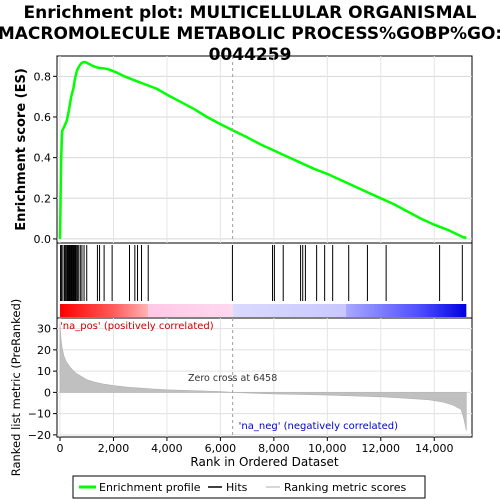 The width and height of the screenshot is (500, 500). What do you see at coordinates (250, 55) in the screenshot?
I see `title-line: 0044259` at bounding box center [250, 55].